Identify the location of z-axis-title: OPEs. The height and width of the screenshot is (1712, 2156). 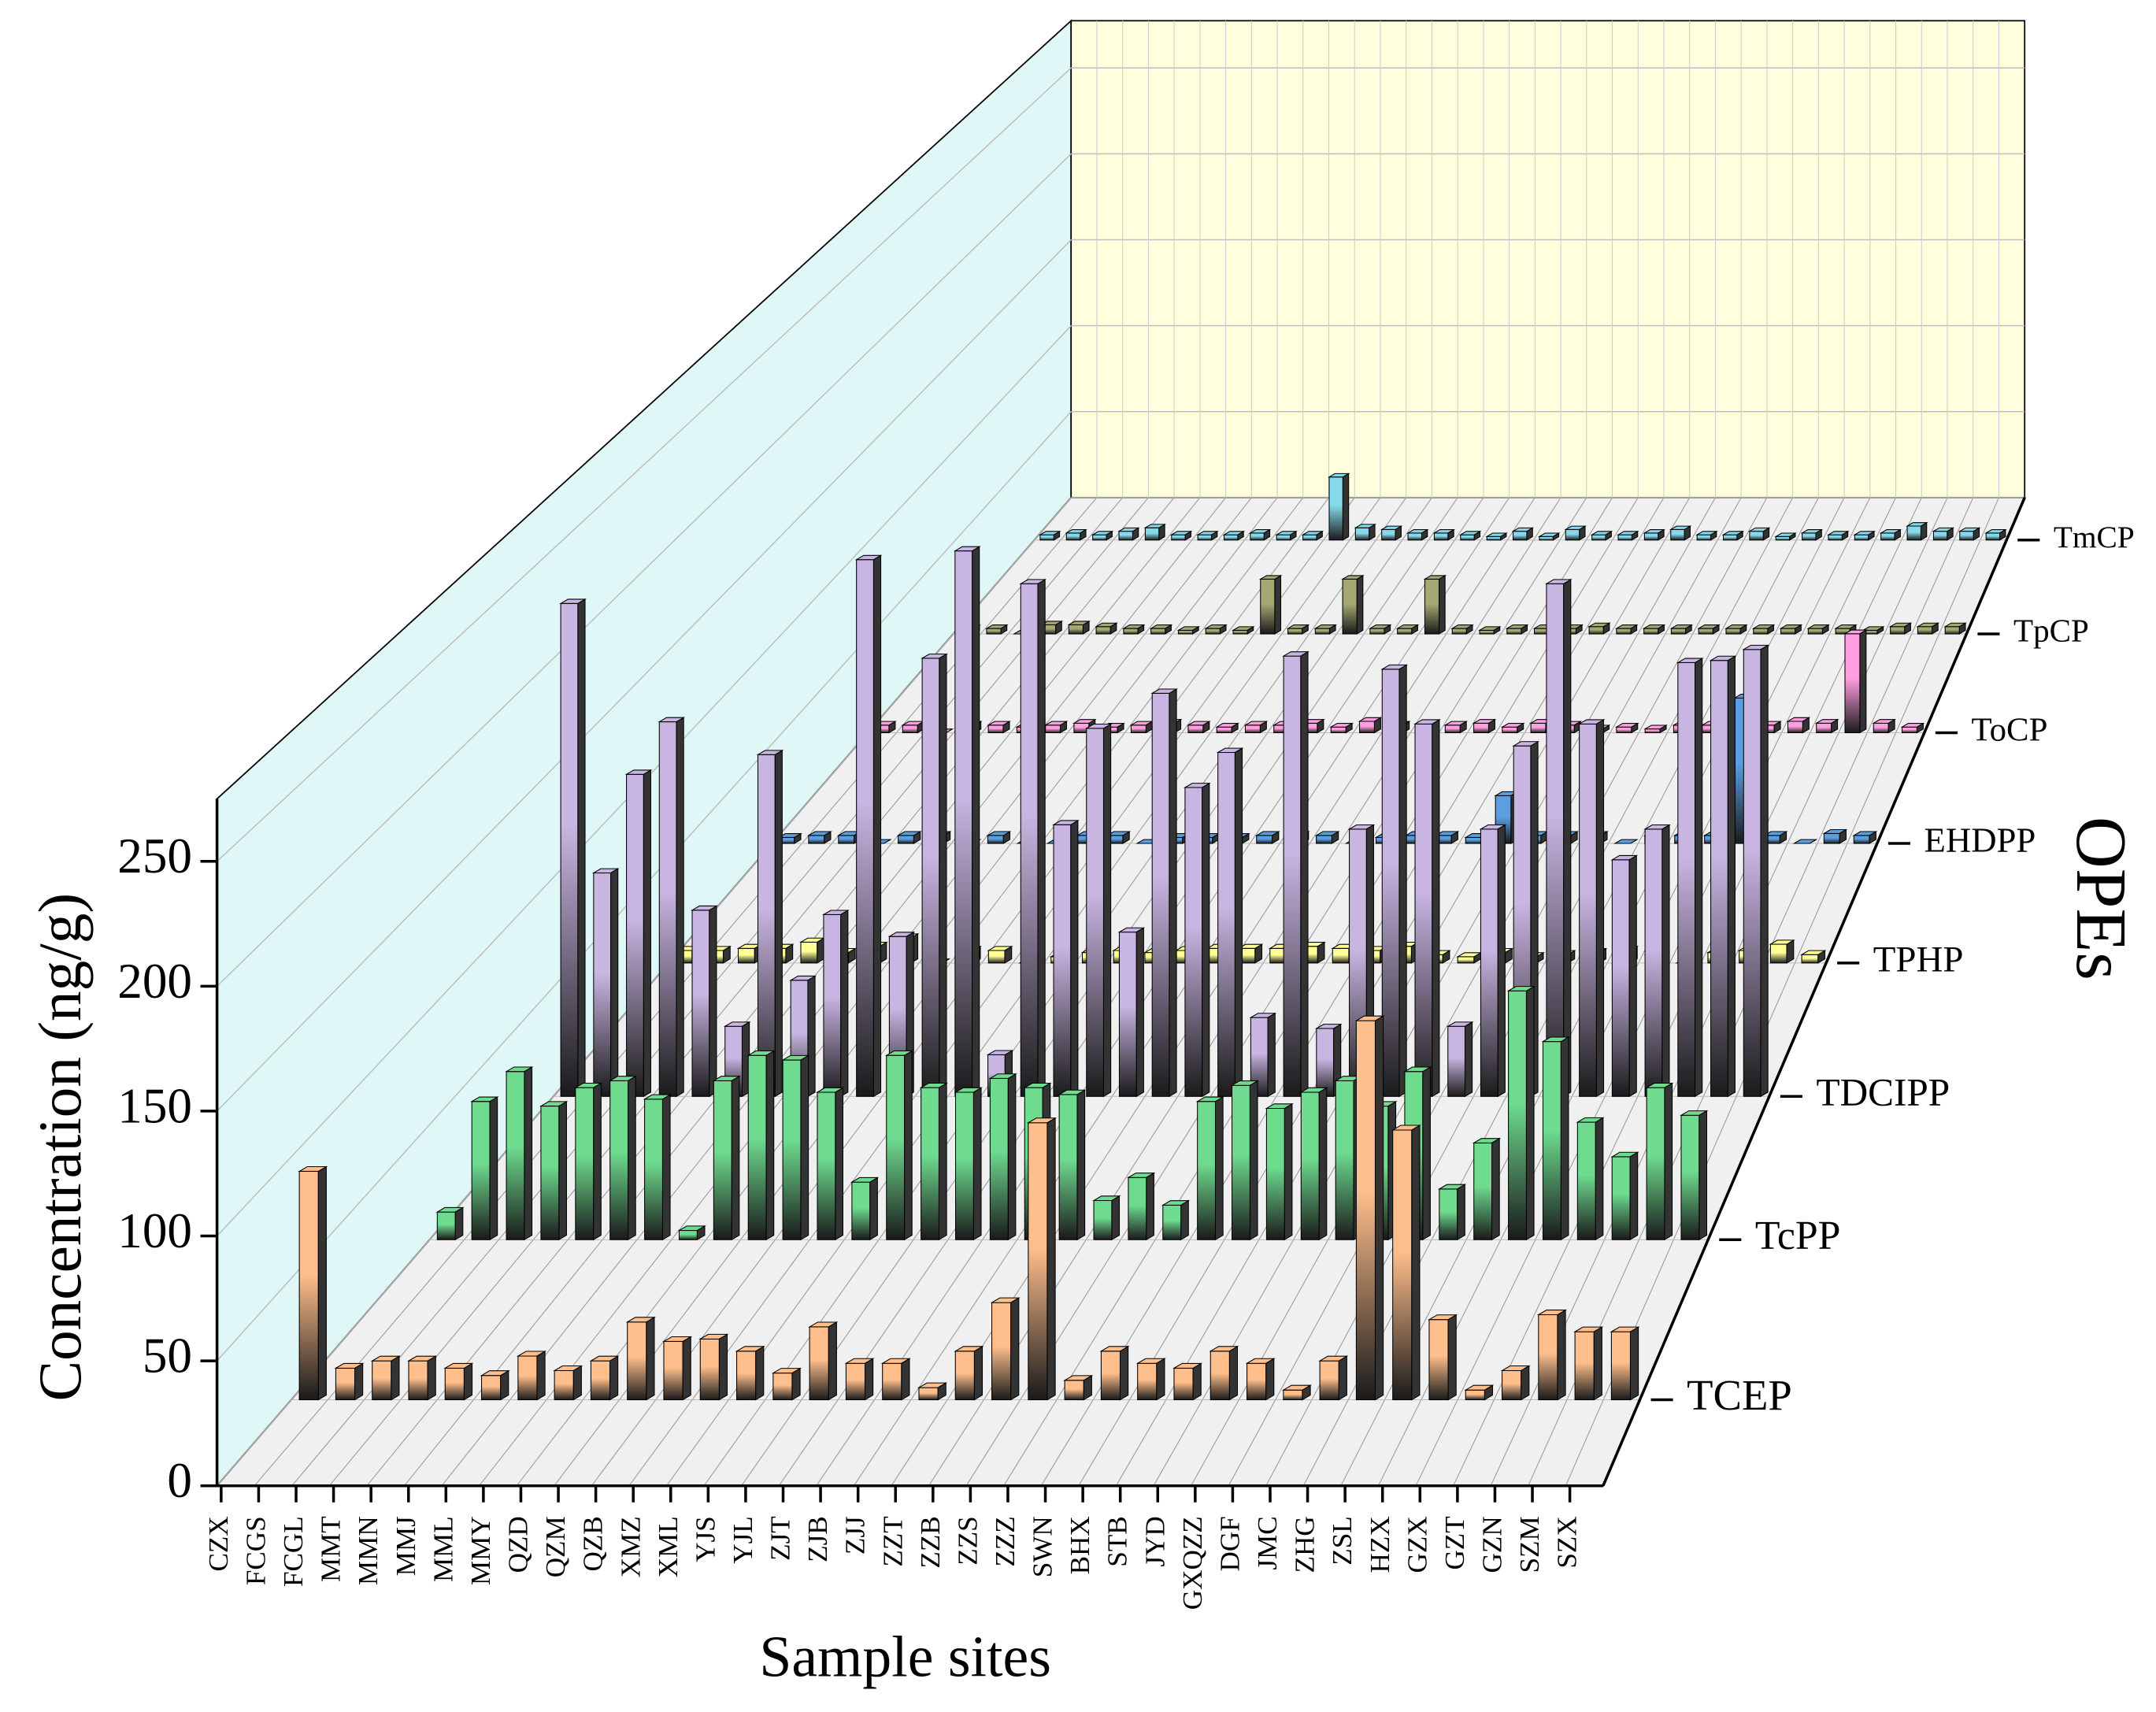
(2101, 899).